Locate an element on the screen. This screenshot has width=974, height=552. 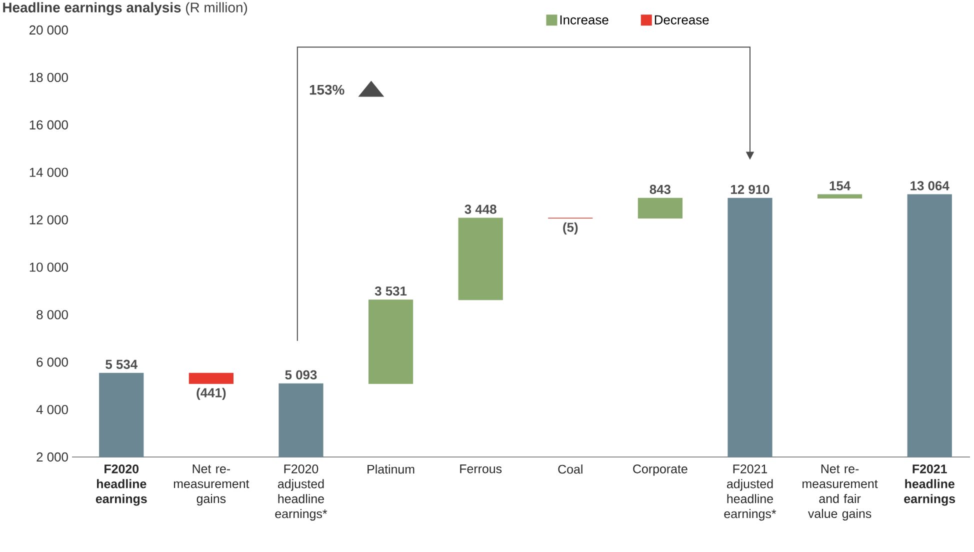
y-tick-label: 2 000 is located at coordinates (52, 457).